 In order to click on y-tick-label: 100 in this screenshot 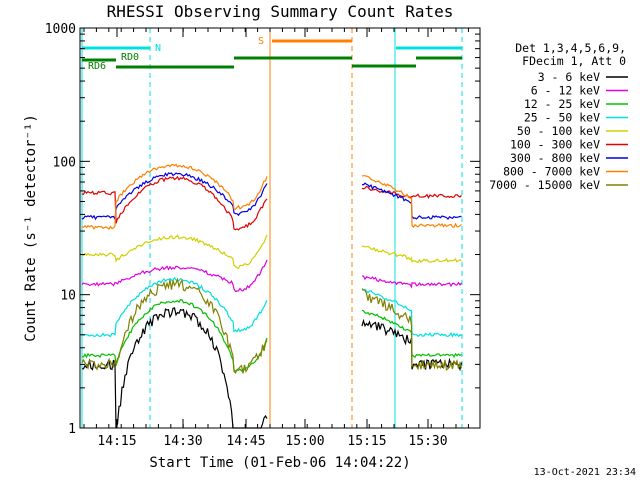, I will do `click(64, 162)`.